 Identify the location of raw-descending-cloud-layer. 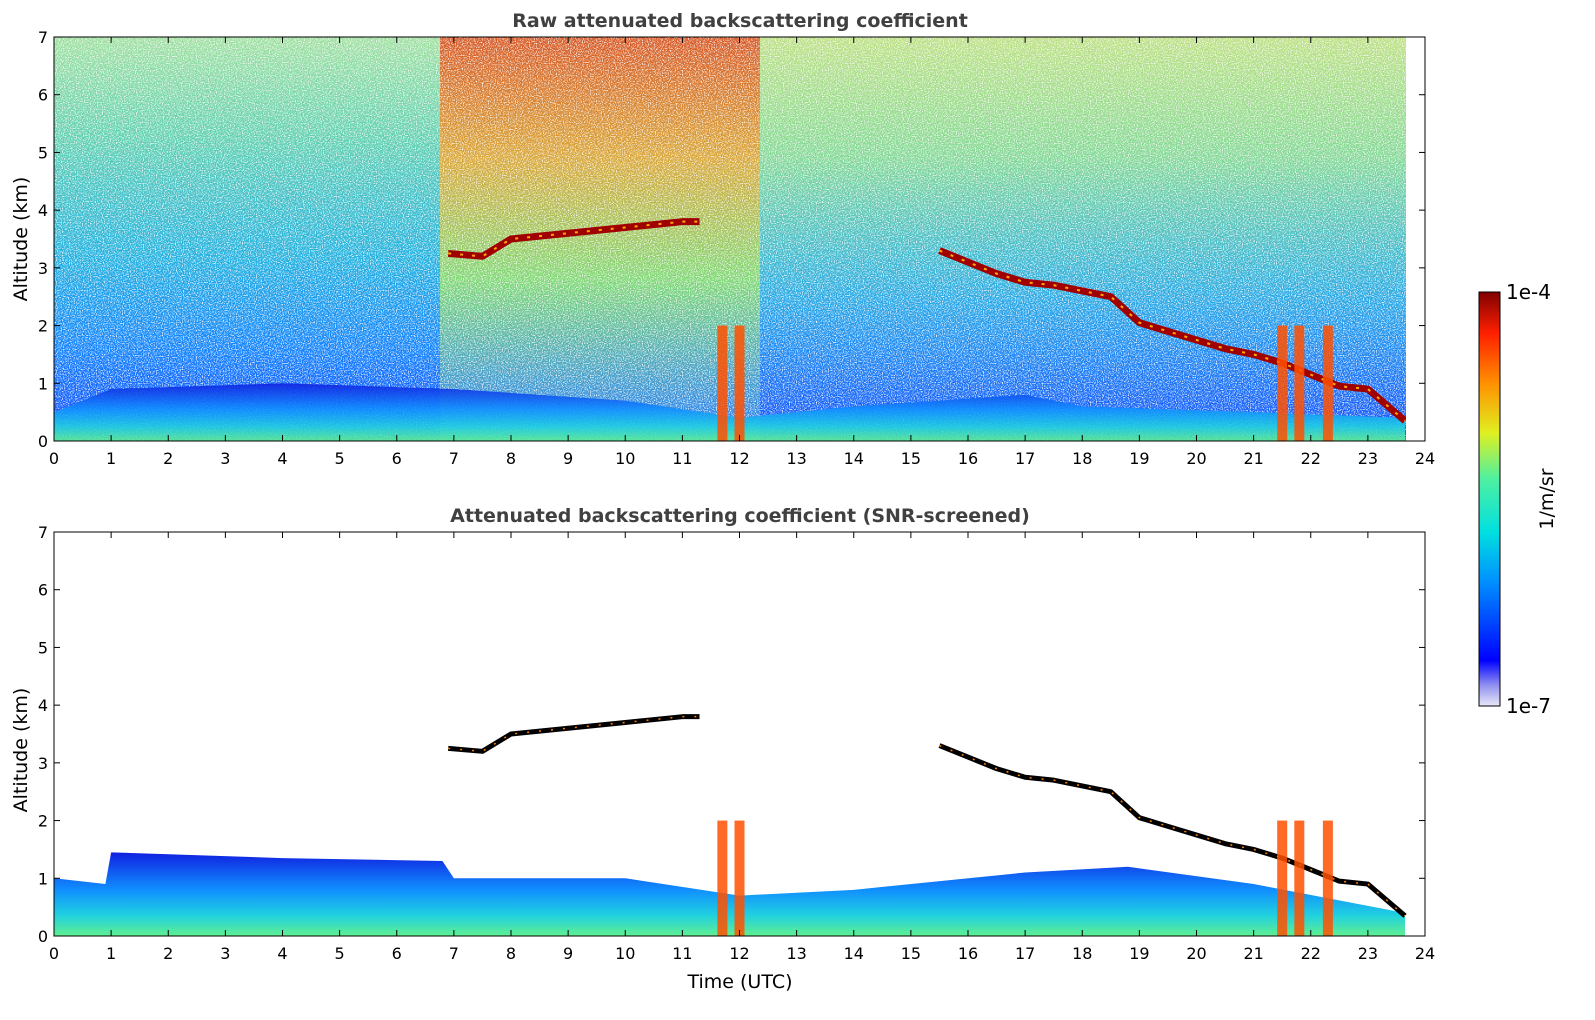
(1173, 335).